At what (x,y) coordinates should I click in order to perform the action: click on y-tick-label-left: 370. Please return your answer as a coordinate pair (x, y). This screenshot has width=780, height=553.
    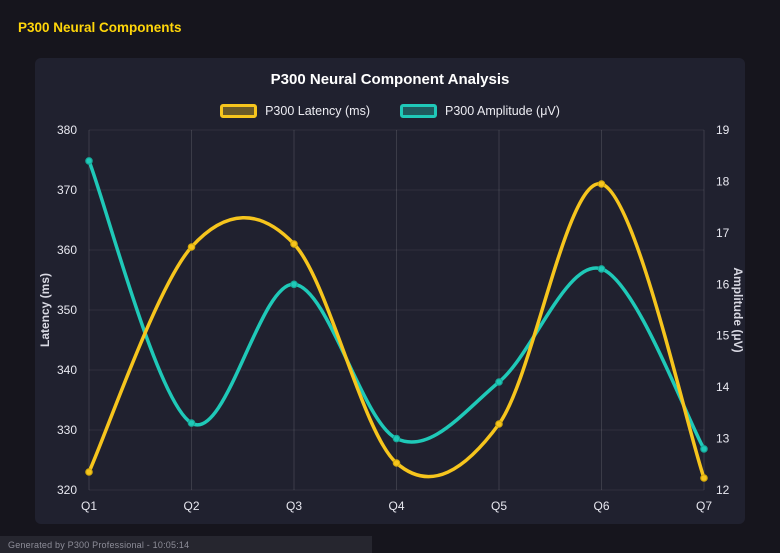
    Looking at the image, I should click on (67, 190).